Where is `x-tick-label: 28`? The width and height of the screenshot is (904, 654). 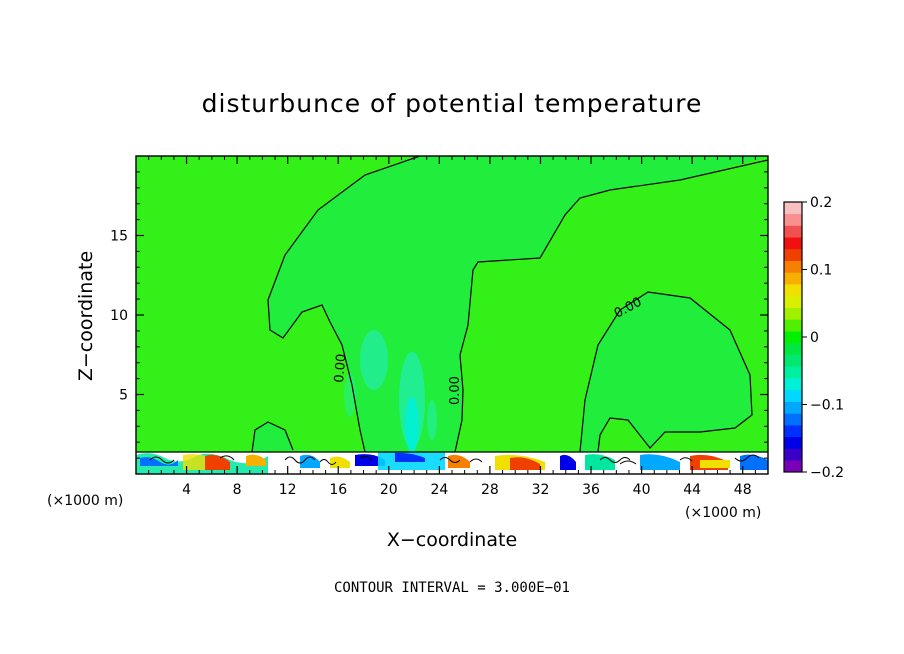 x-tick-label: 28 is located at coordinates (490, 490).